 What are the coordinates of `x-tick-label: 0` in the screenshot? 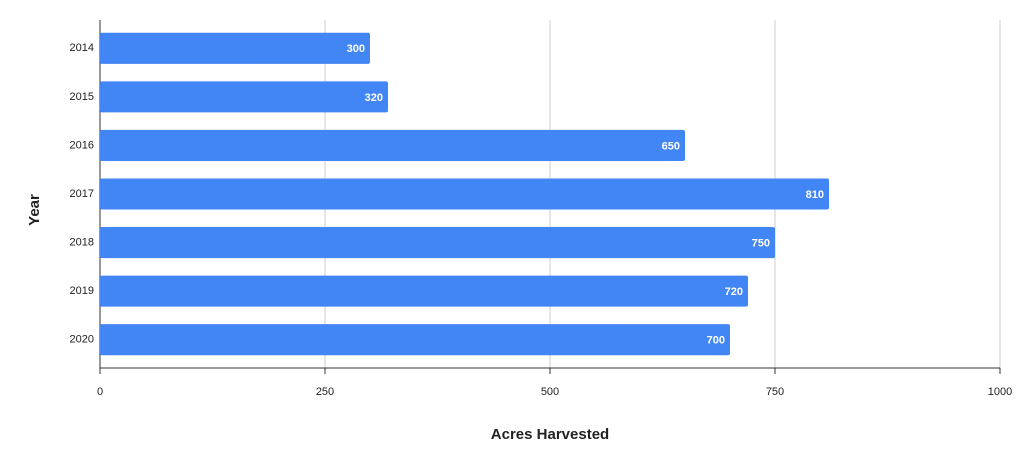 It's located at (100, 392).